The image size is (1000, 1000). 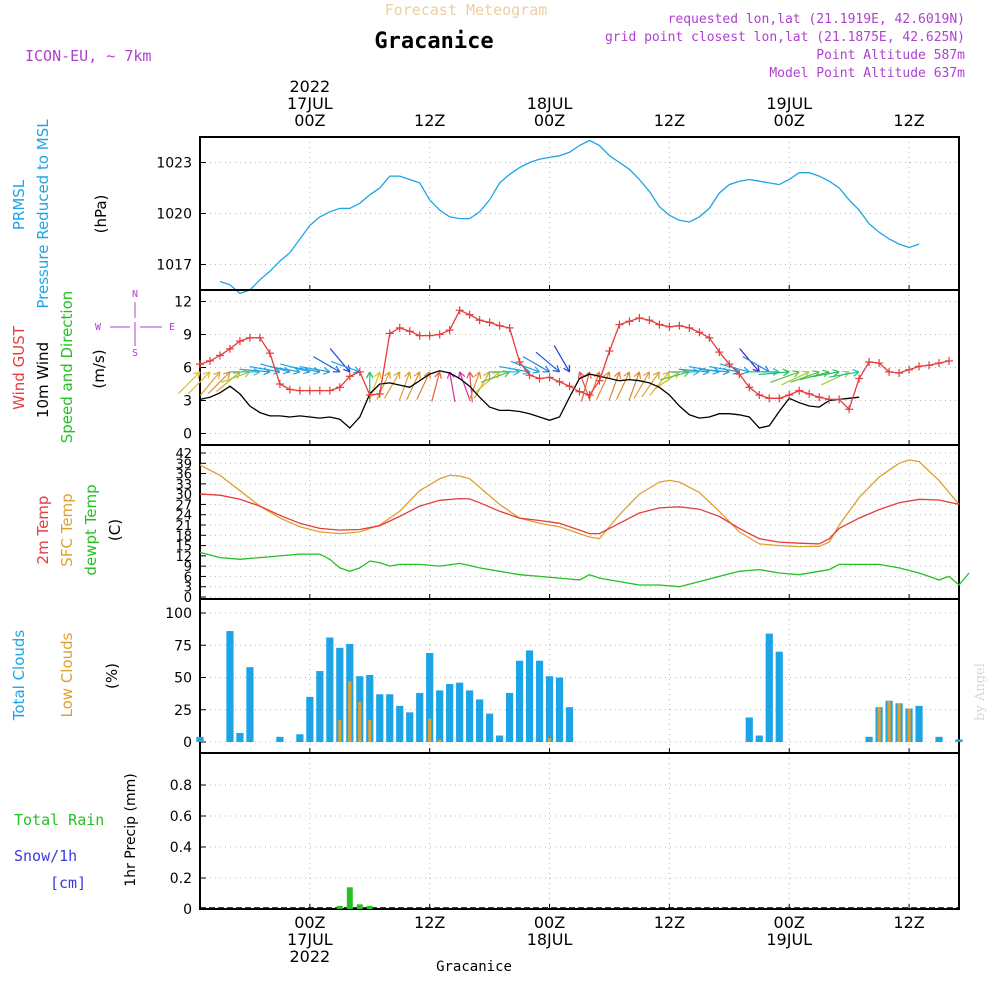 I want to click on model-altitude: Model Point Altitude 637m, so click(x=867, y=73).